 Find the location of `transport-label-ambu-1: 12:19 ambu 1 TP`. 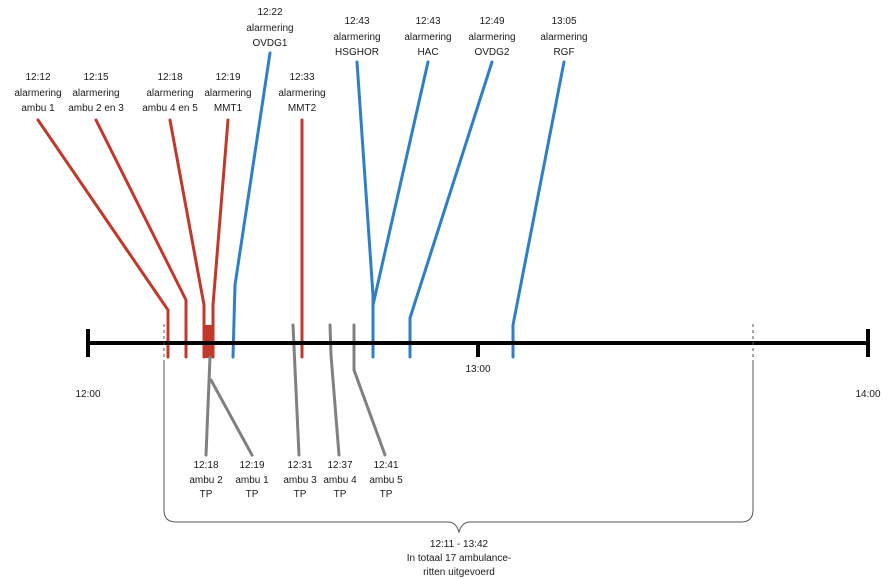

transport-label-ambu-1: 12:19 ambu 1 TP is located at coordinates (252, 480).